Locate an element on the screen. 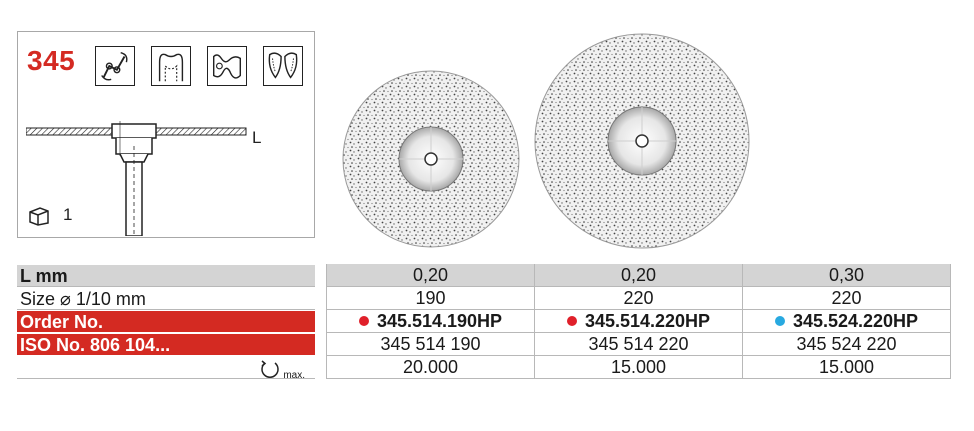  tool-cross-section-drawing is located at coordinates (136, 178).